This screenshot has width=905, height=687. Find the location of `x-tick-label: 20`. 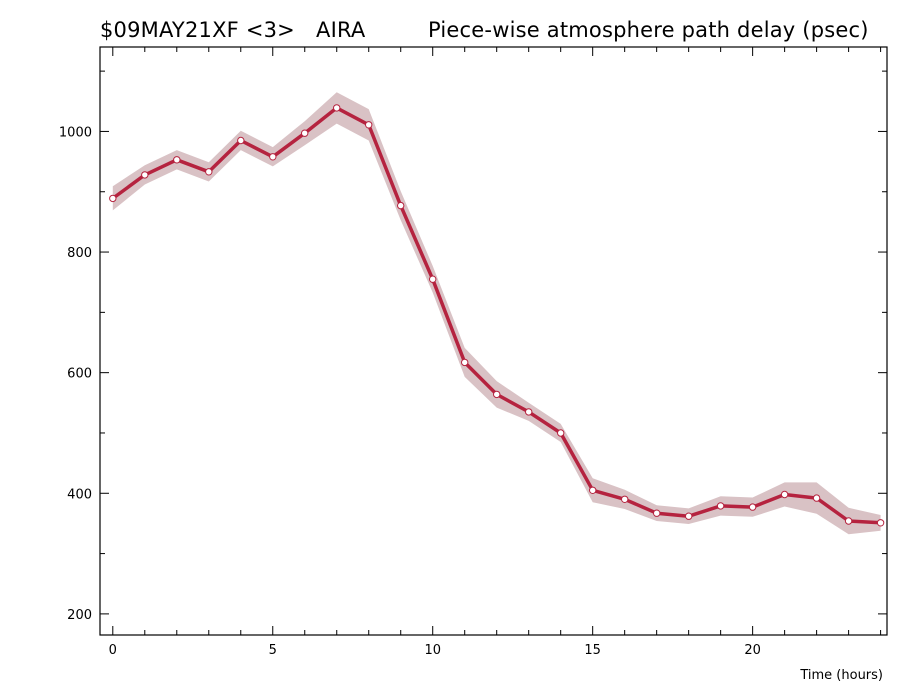

x-tick-label: 20 is located at coordinates (752, 650).